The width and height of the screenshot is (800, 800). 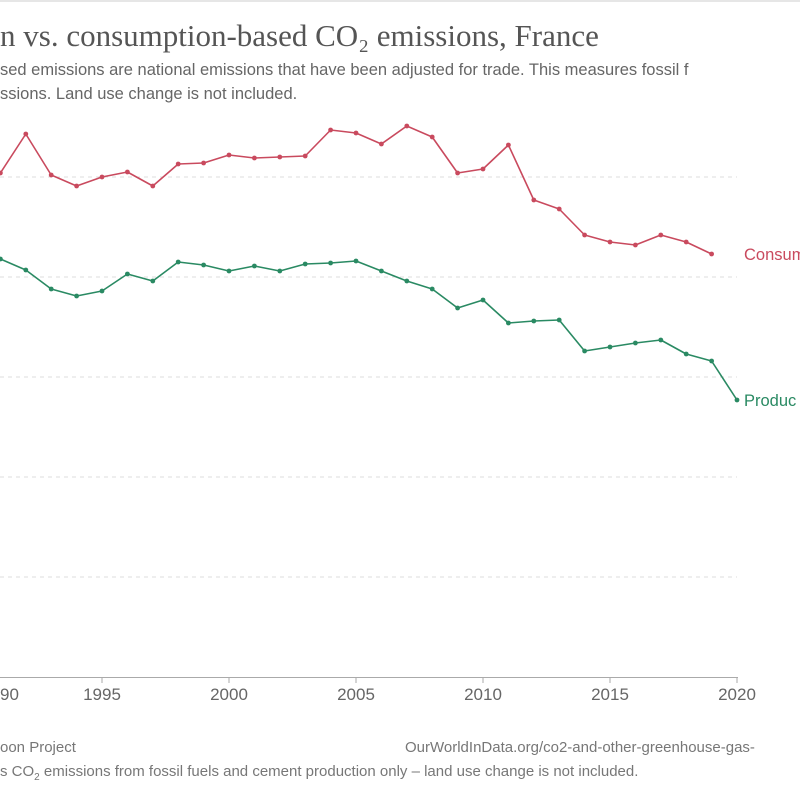 I want to click on x-tick-label: 2020, so click(x=737, y=694).